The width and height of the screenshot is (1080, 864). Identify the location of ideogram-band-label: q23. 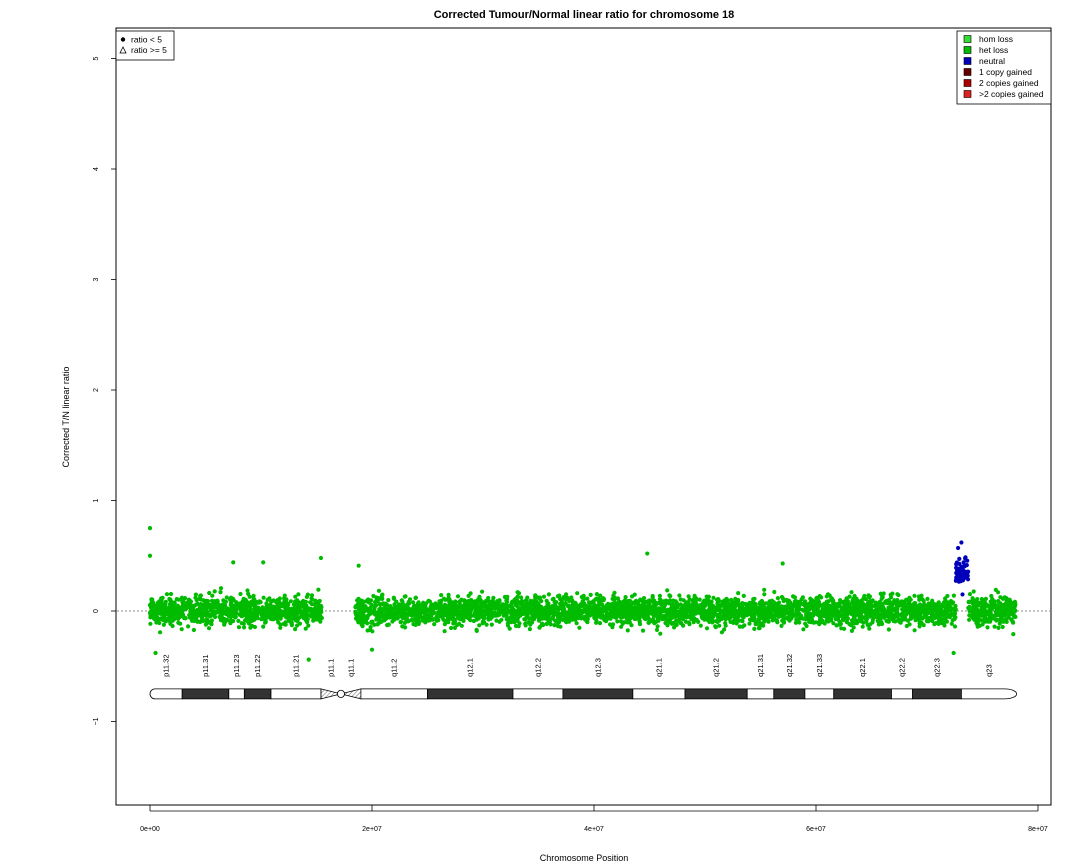
(989, 670).